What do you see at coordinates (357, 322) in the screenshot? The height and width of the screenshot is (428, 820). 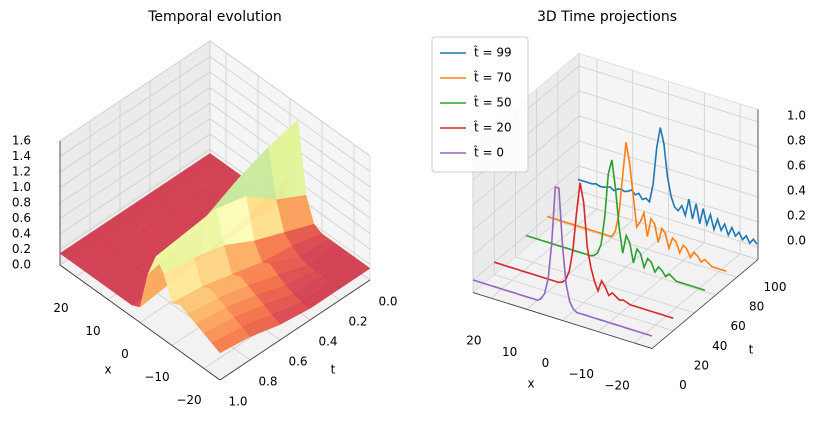 I see `t-tick-label: 0.2` at bounding box center [357, 322].